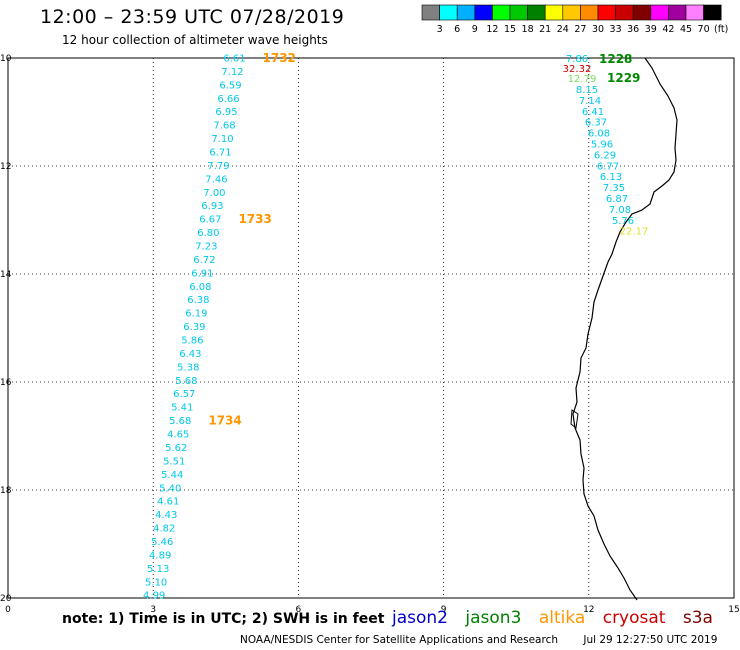  I want to click on satellite-legend: jason2 jason3 altika cryosat s3a, so click(558, 618).